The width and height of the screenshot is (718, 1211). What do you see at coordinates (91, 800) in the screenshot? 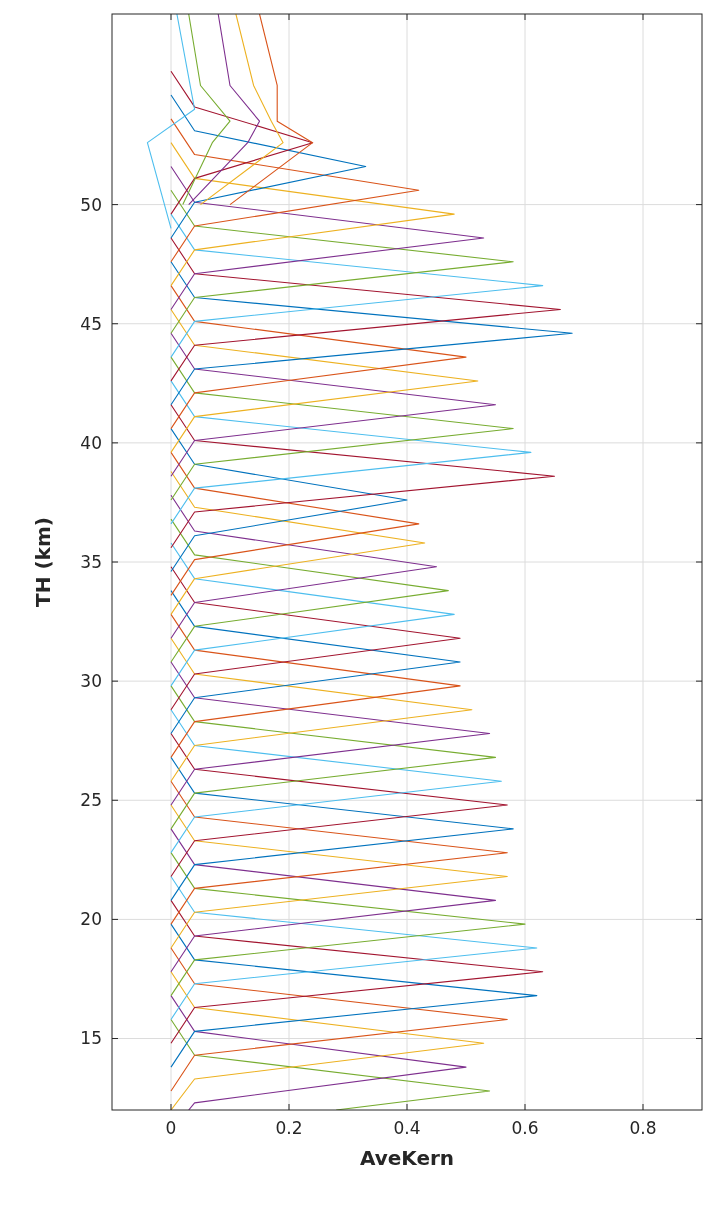
I see `y-tick-label: 25` at bounding box center [91, 800].